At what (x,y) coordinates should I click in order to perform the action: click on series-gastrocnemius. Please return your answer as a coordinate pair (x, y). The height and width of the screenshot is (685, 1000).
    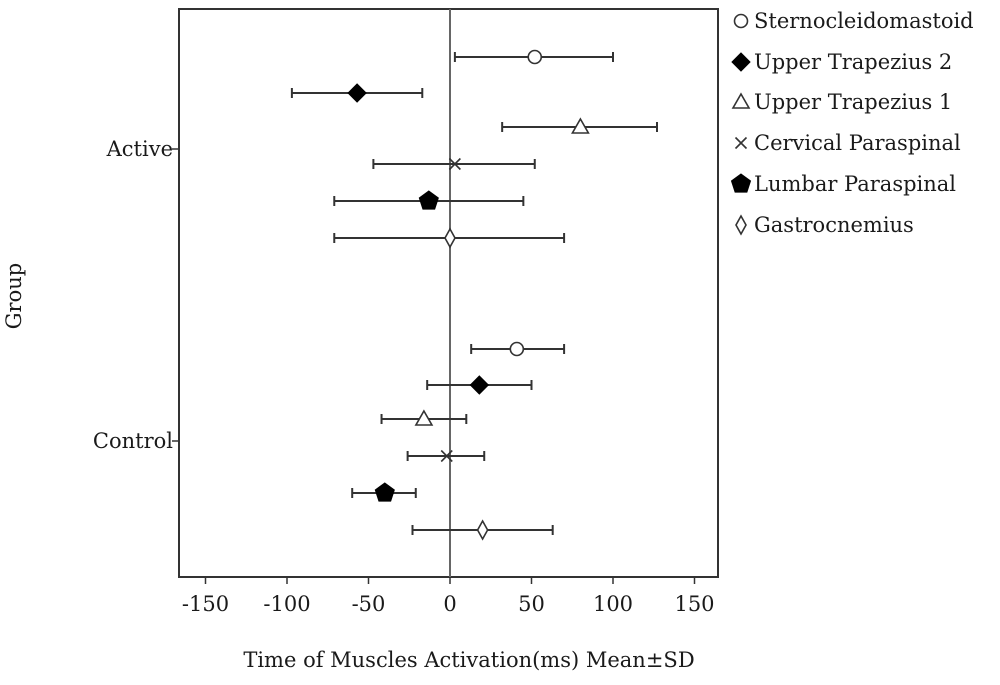
    Looking at the image, I should click on (449, 384).